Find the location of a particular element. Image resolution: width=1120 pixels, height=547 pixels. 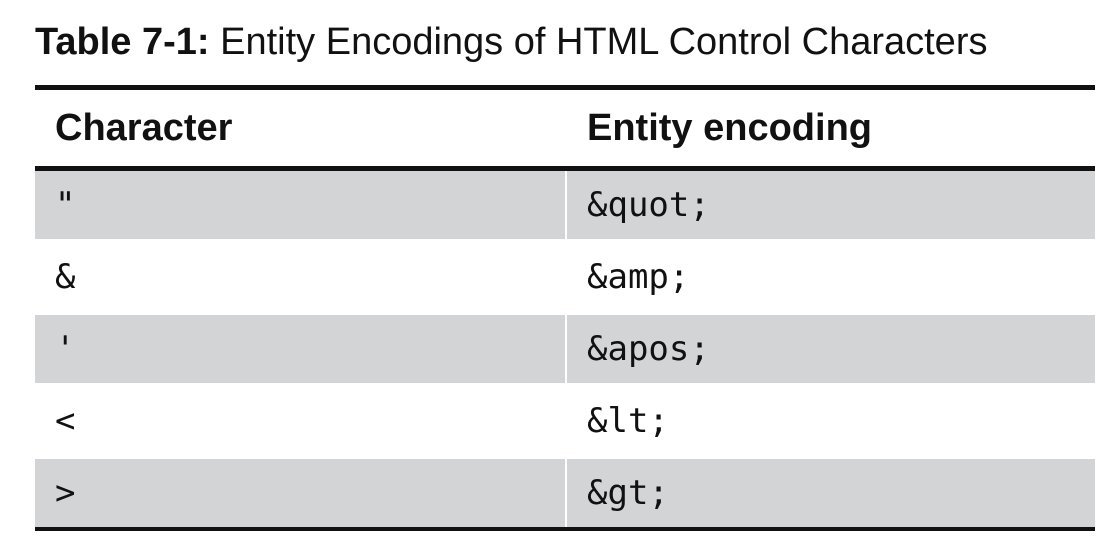

table-row: ' &apos; is located at coordinates (565, 349).